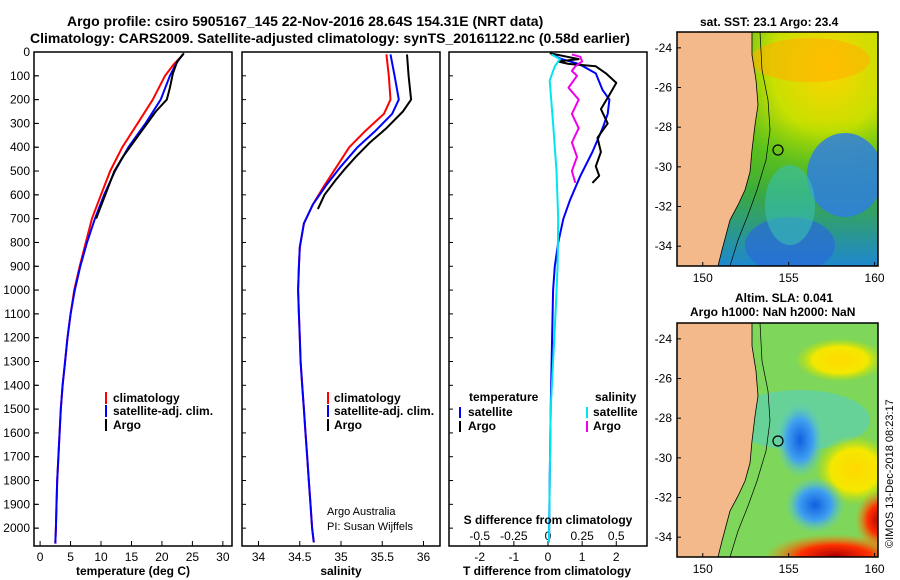  Describe the element at coordinates (615, 412) in the screenshot. I see `legend-s-satellite: satellite` at that location.